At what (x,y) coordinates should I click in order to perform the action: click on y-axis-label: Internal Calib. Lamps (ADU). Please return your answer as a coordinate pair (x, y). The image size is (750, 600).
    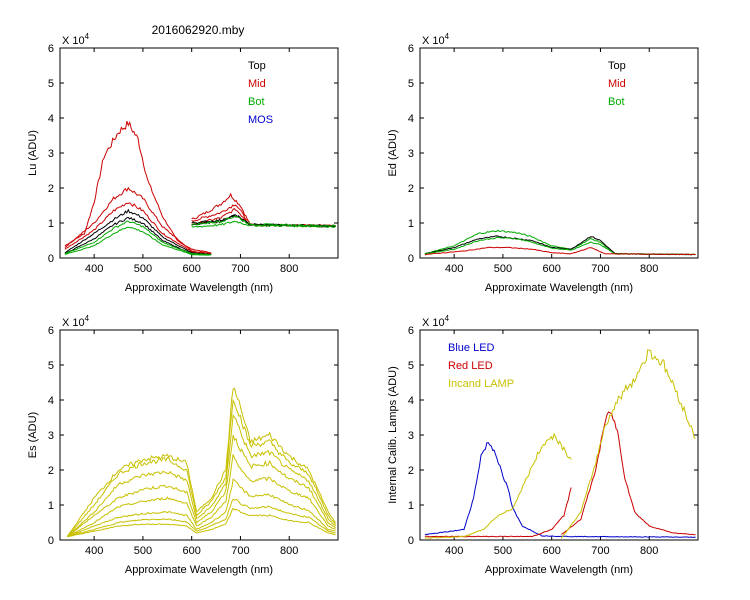
    Looking at the image, I should click on (393, 435).